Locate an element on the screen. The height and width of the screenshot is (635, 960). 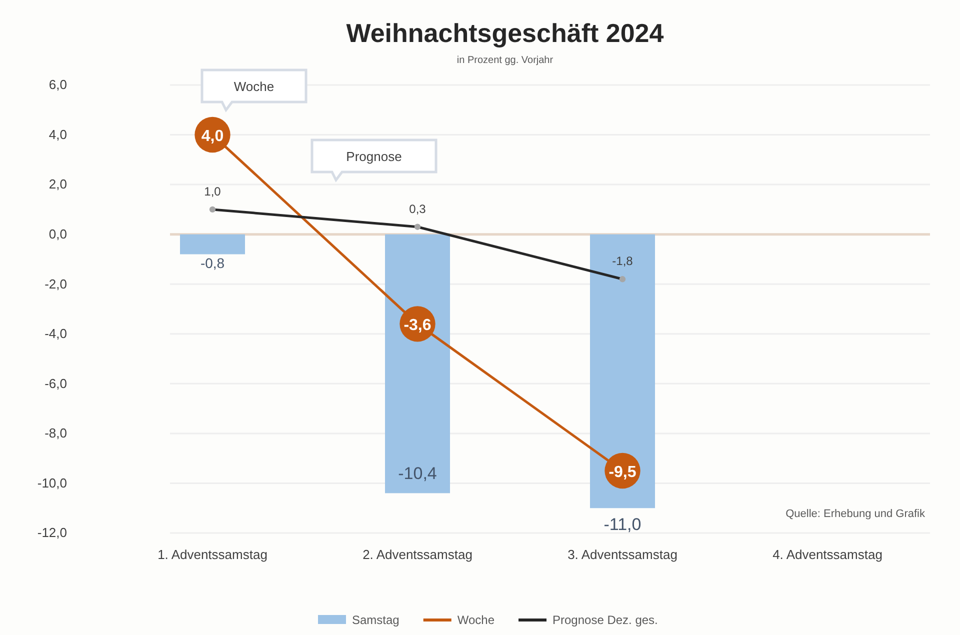
y-tick-label: 2,0 is located at coordinates (57, 184).